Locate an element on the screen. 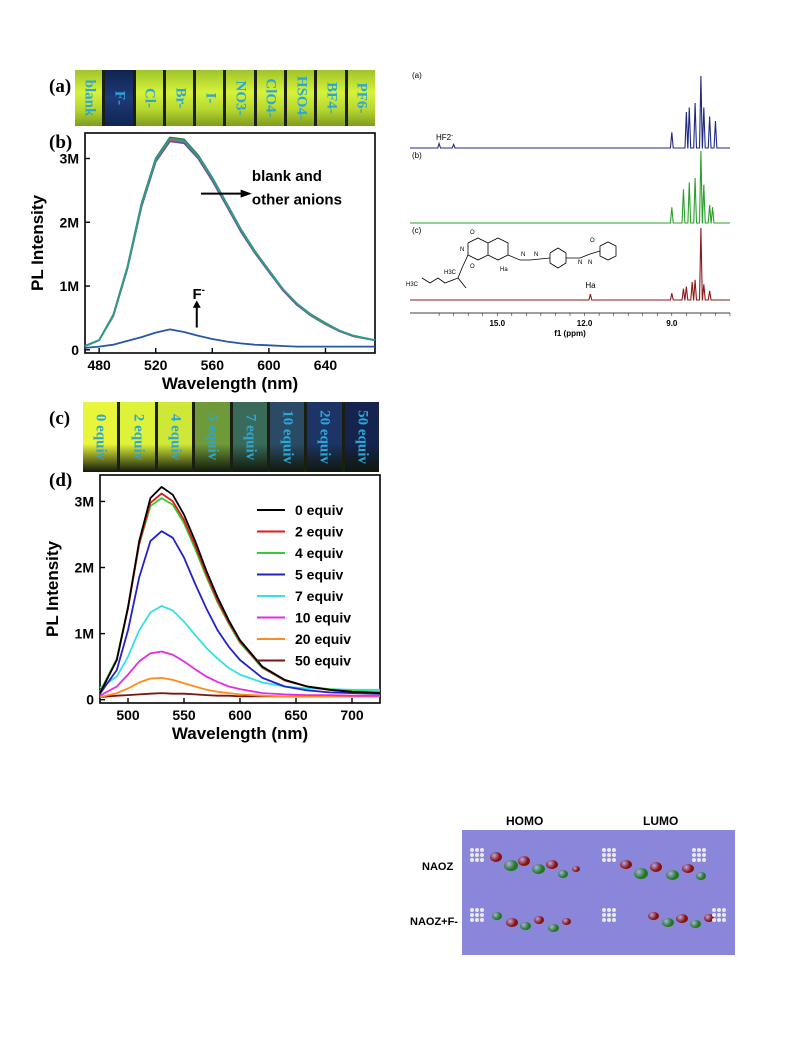 Image resolution: width=793 pixels, height=1057 pixels. nmr-annotation-superscript: - is located at coordinates (452, 136).